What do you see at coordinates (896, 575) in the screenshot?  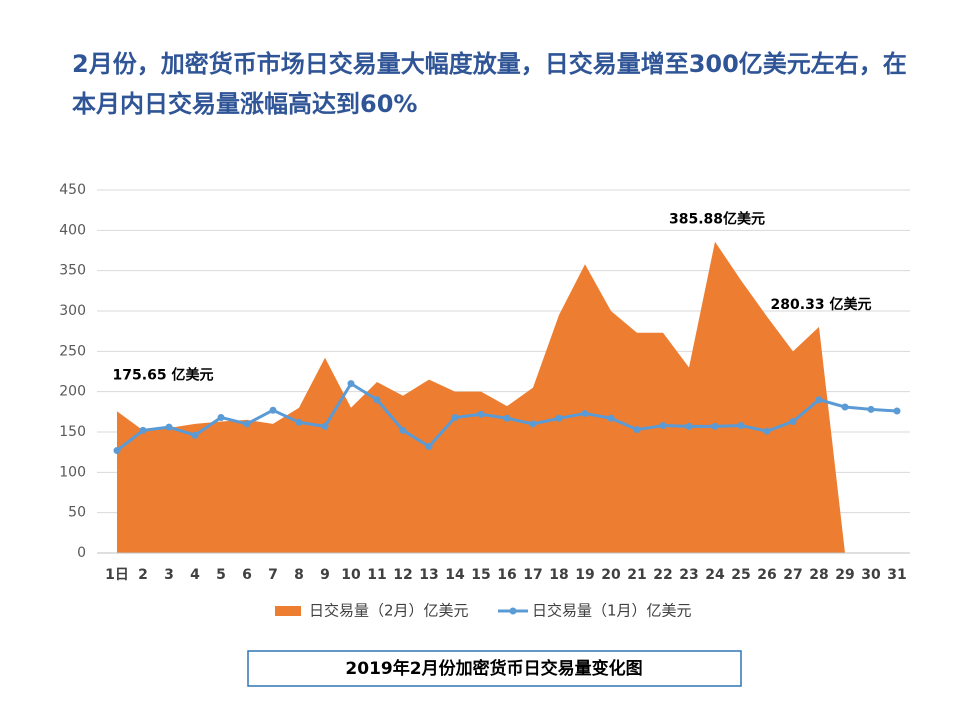 I see `x-tick-label: 31` at bounding box center [896, 575].